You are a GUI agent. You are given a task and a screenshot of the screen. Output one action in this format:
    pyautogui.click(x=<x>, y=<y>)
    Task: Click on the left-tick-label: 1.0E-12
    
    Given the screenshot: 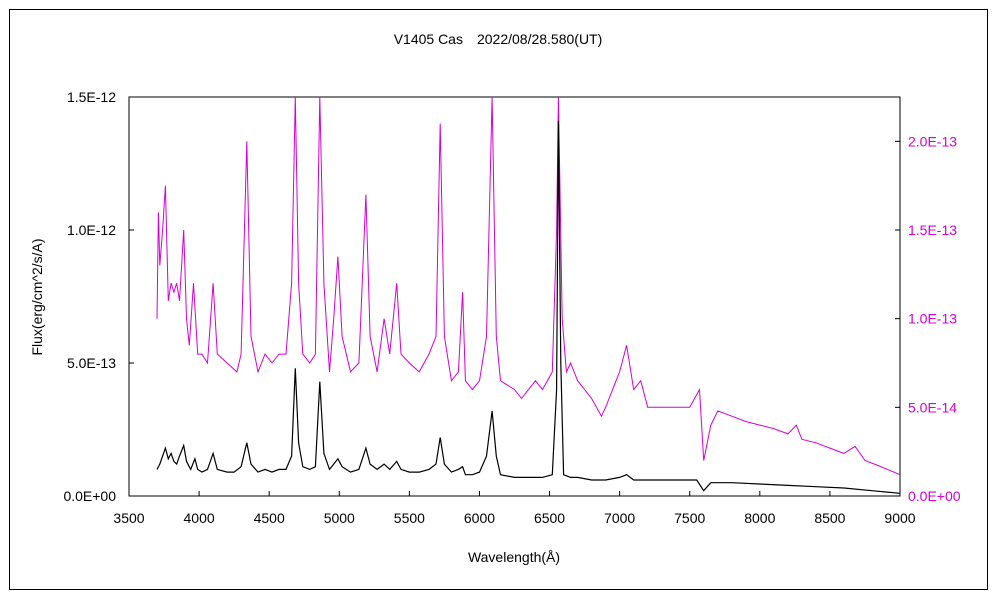 What is the action you would take?
    pyautogui.click(x=91, y=230)
    